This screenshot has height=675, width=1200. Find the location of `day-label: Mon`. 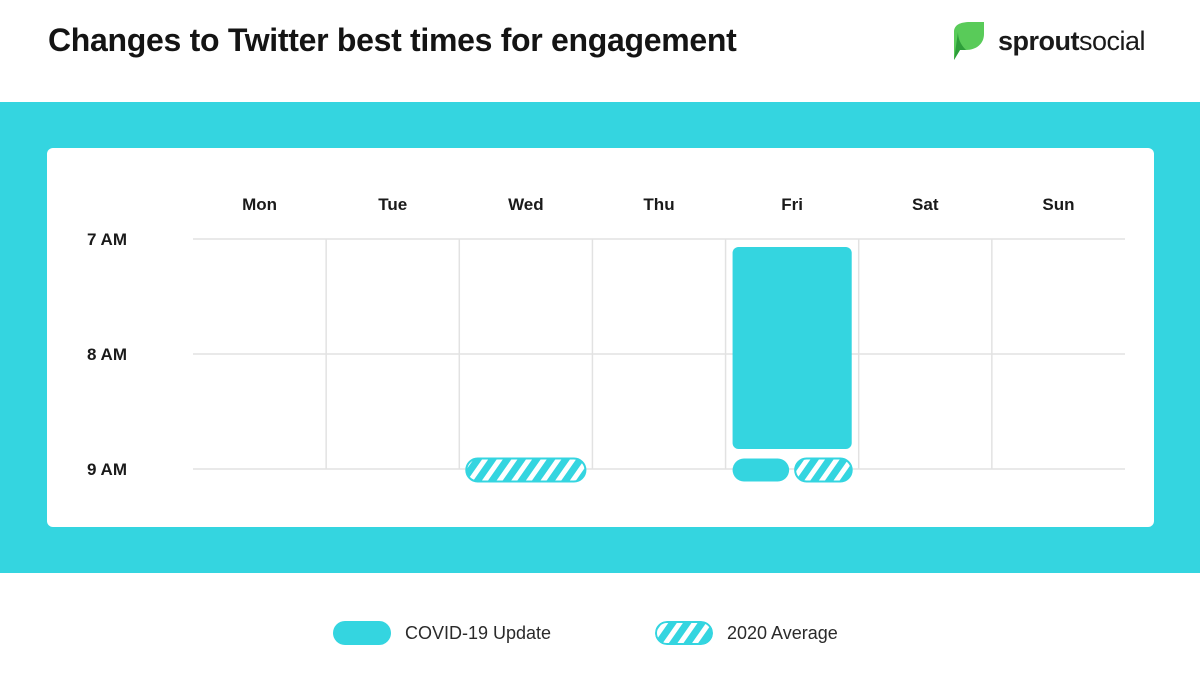

day-label: Mon is located at coordinates (259, 204).